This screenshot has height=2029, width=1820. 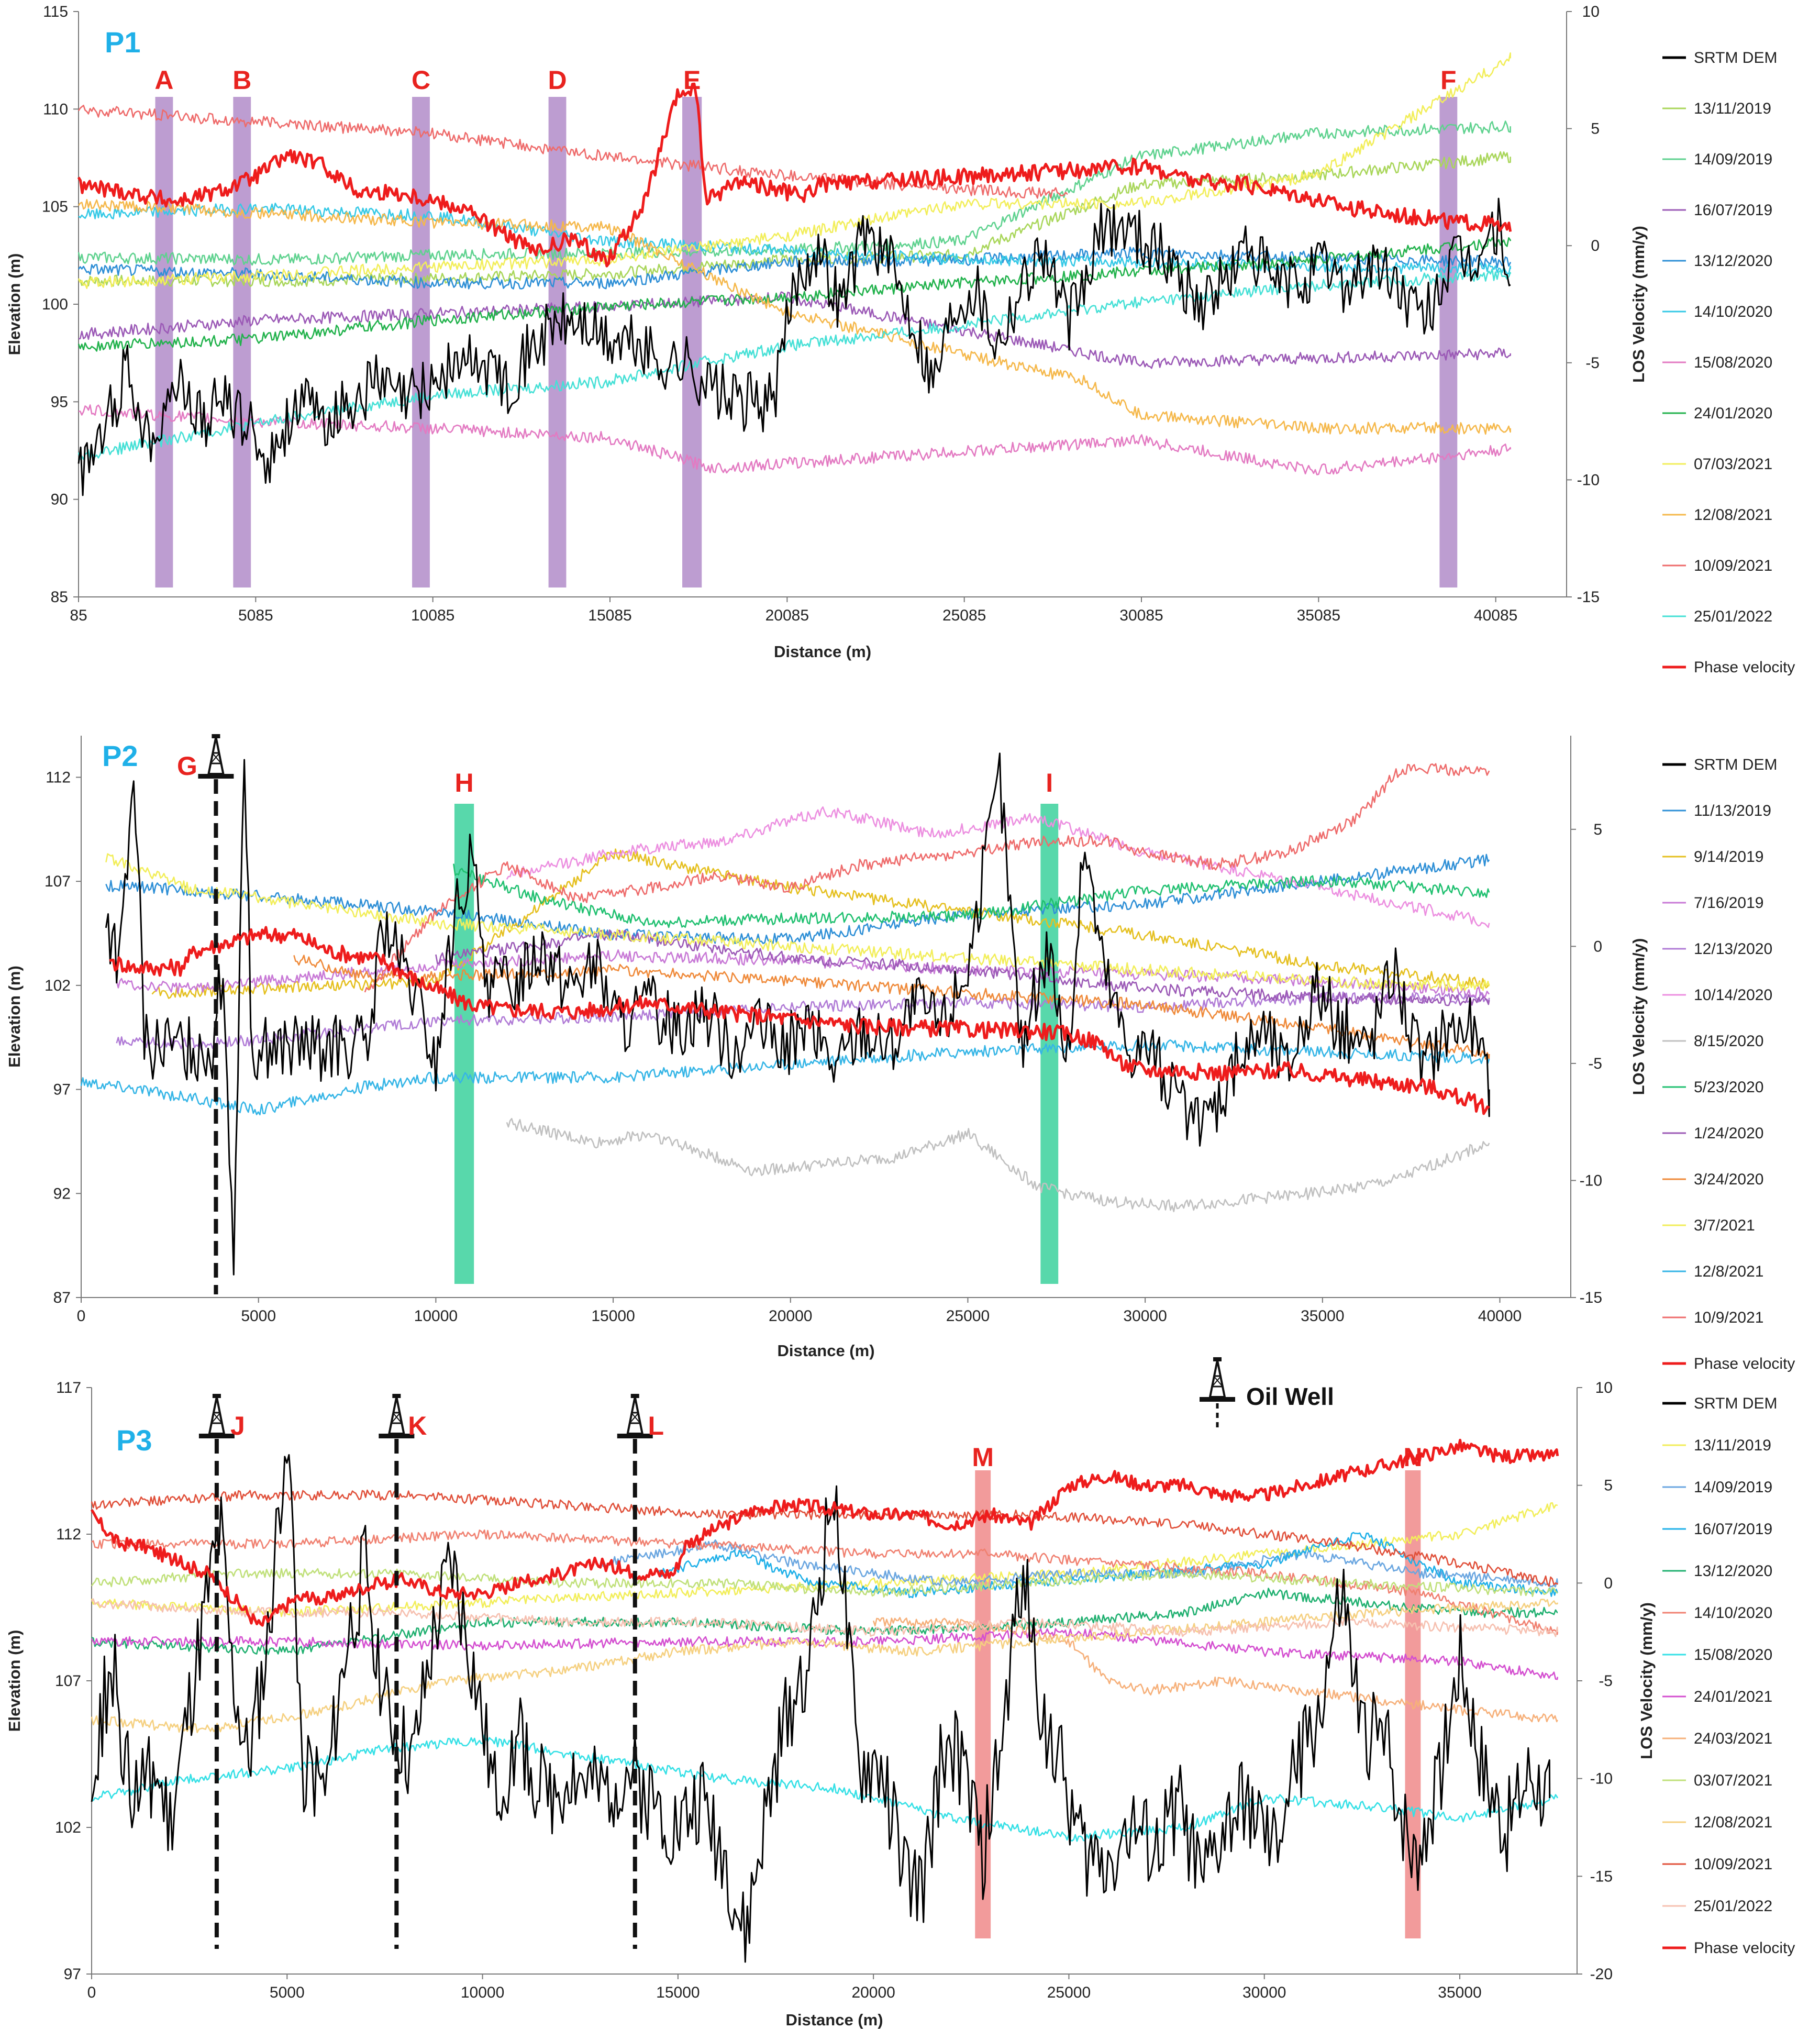 I want to click on legend-entry: 25/01/2022, so click(x=1733, y=1907).